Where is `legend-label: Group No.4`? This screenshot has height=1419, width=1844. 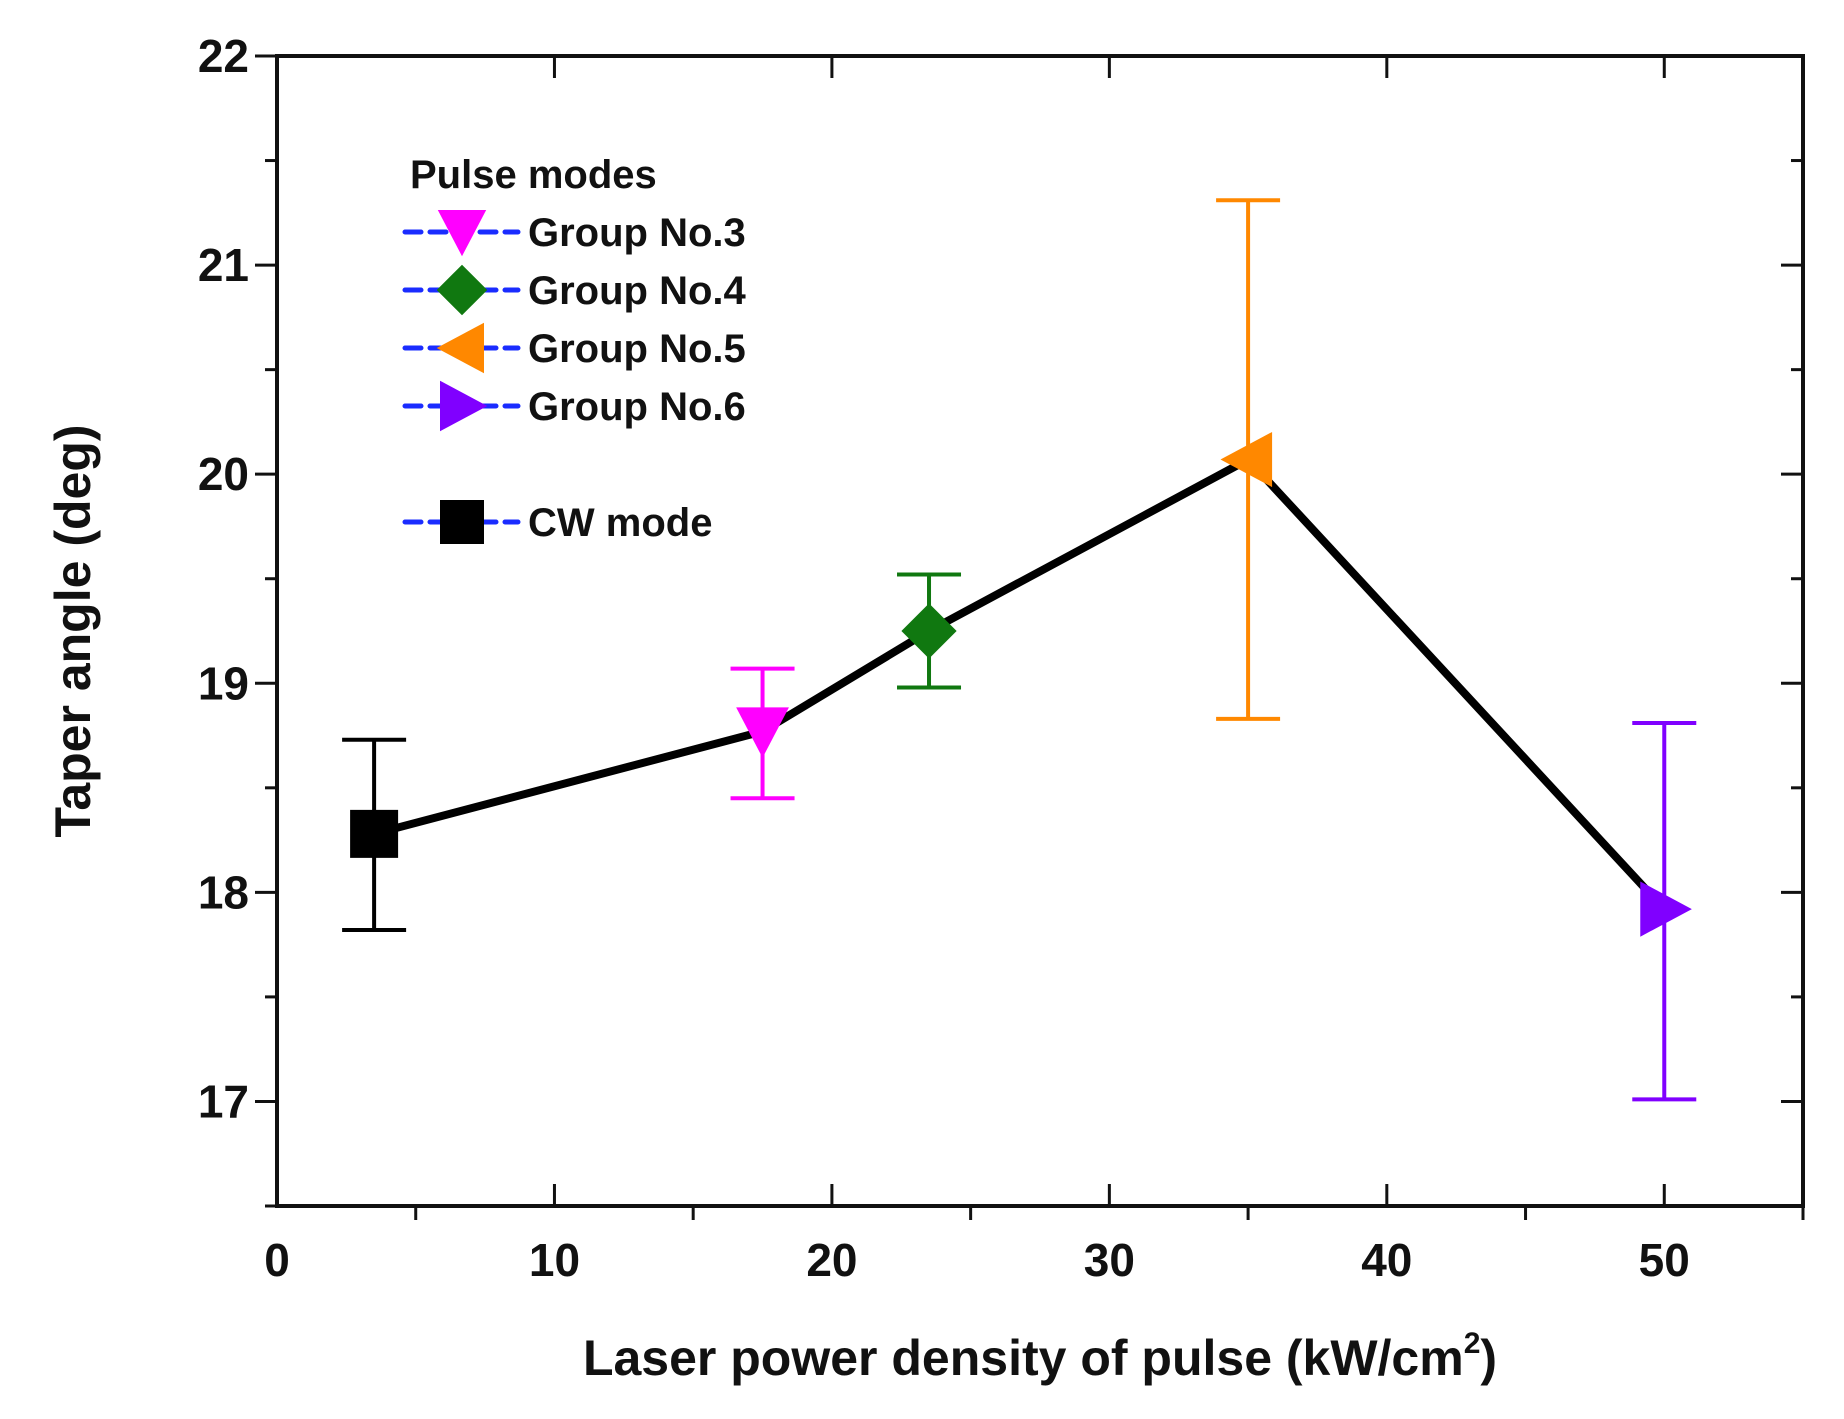 legend-label: Group No.4 is located at coordinates (637, 291).